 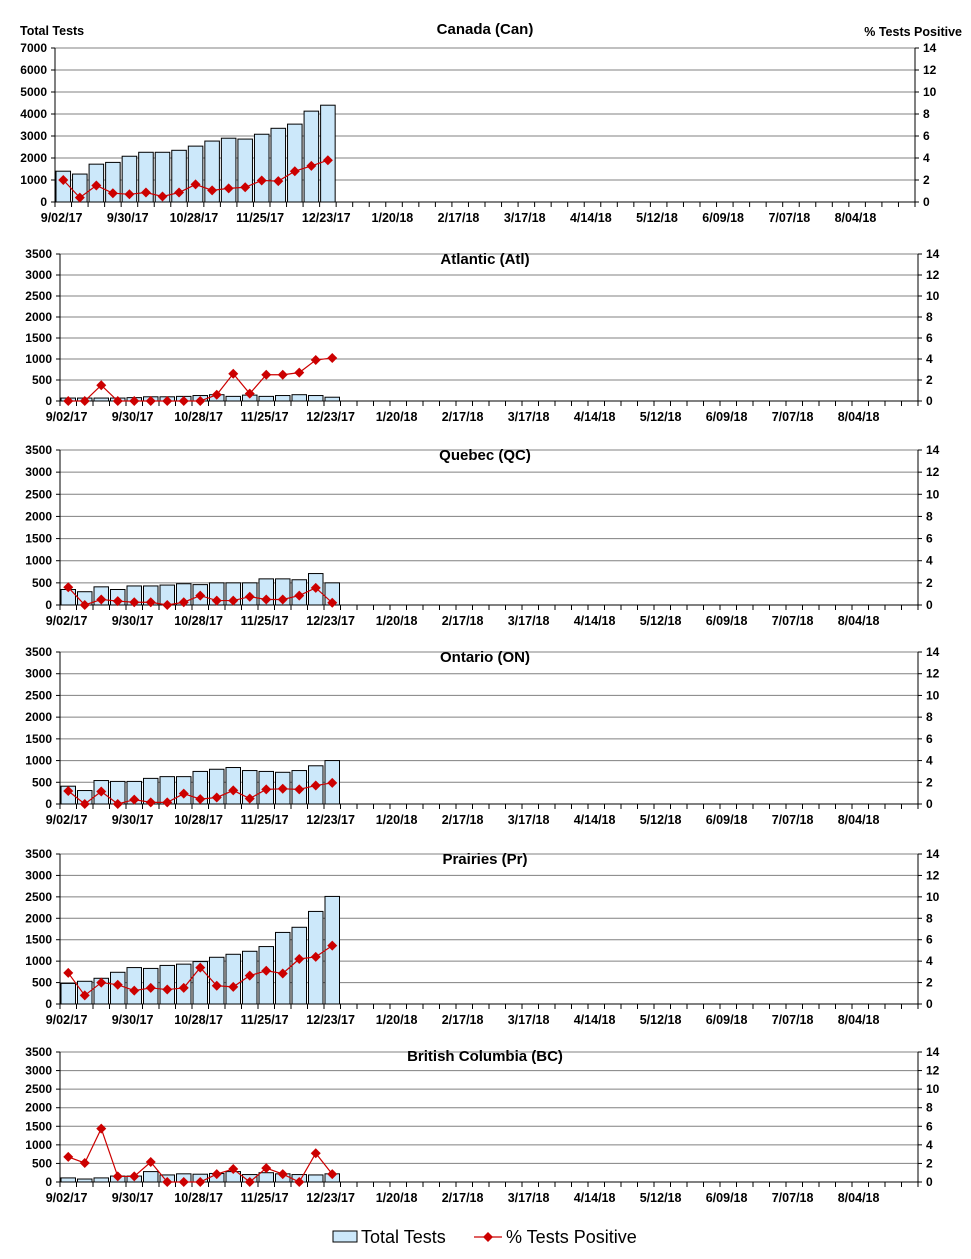 What do you see at coordinates (52, 31) in the screenshot?
I see `y-axis-title: Total Tests` at bounding box center [52, 31].